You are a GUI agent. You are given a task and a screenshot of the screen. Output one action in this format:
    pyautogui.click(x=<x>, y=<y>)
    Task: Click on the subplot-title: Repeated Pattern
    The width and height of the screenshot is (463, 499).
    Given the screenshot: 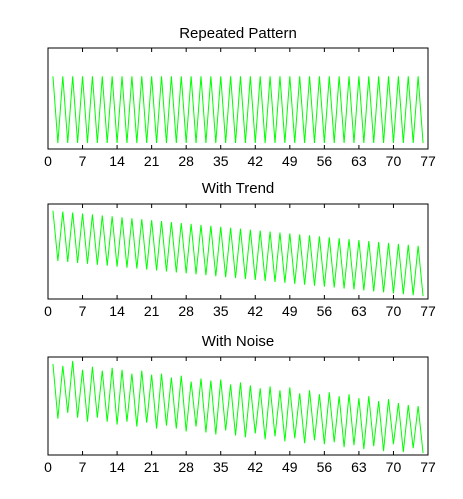 What is the action you would take?
    pyautogui.click(x=238, y=33)
    